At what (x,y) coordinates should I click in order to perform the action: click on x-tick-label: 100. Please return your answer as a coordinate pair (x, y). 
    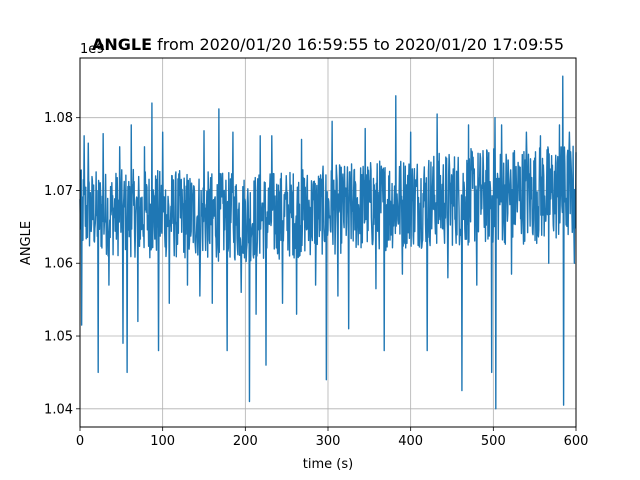
    Looking at the image, I should click on (162, 441).